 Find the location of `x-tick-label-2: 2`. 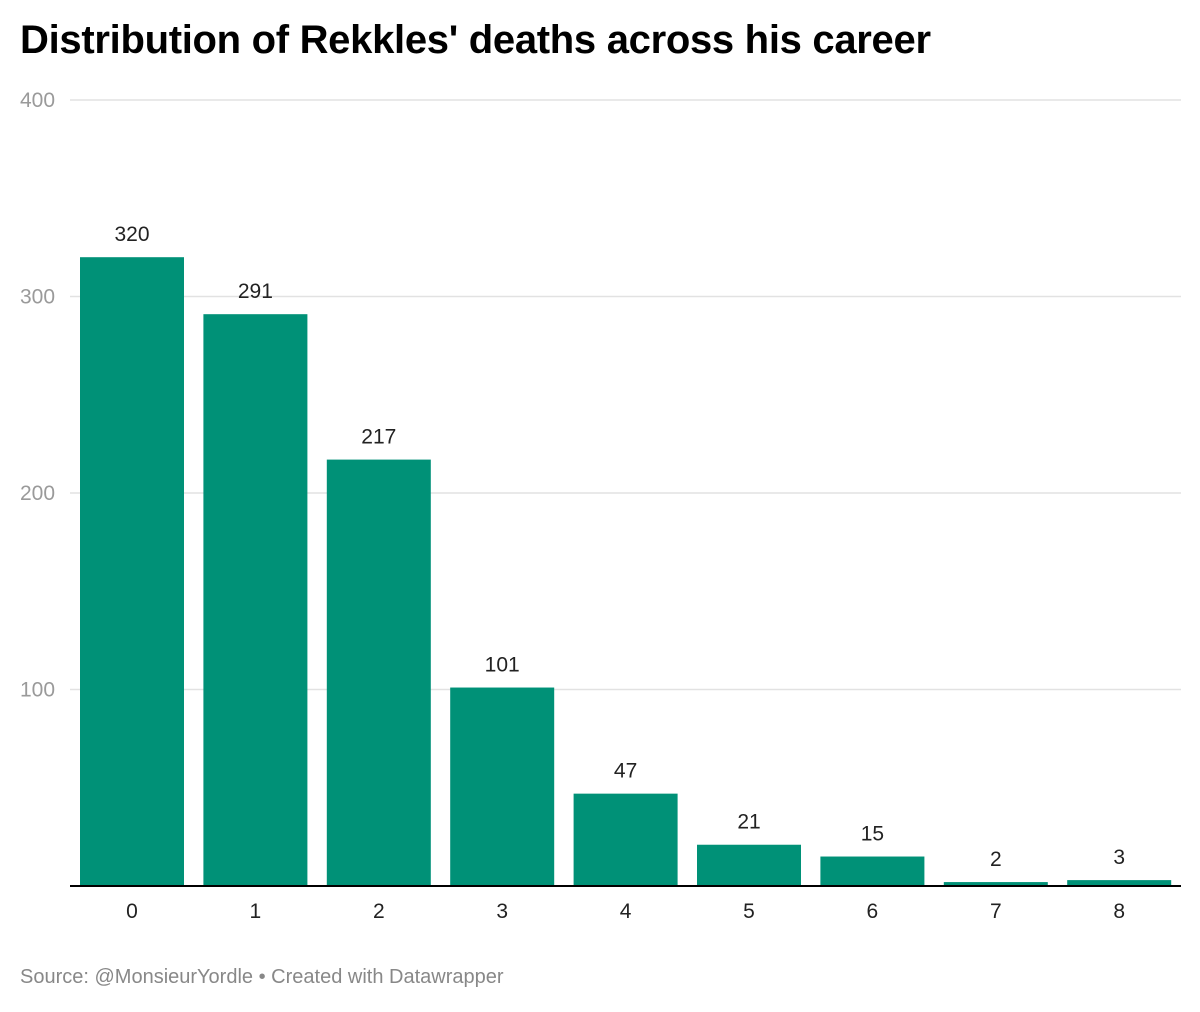

x-tick-label-2: 2 is located at coordinates (379, 911).